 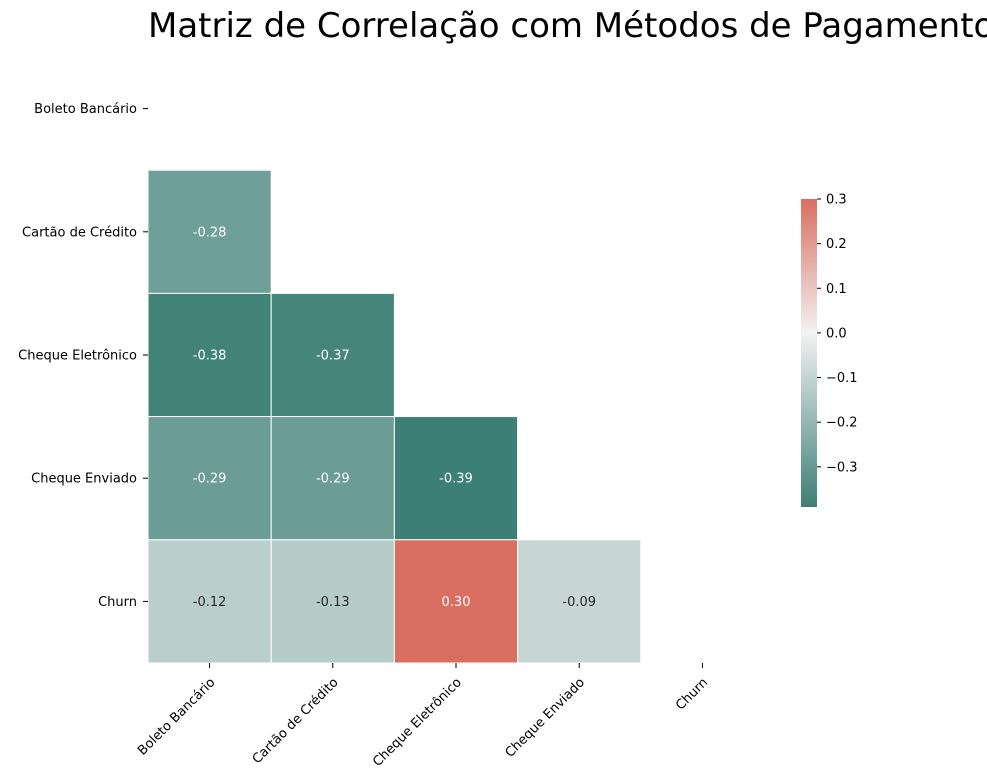 I want to click on cell-value-label: -0.28, so click(x=210, y=232).